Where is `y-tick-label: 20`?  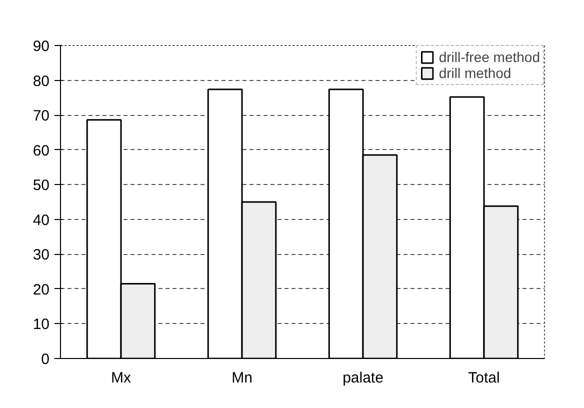
y-tick-label: 20 is located at coordinates (41, 289).